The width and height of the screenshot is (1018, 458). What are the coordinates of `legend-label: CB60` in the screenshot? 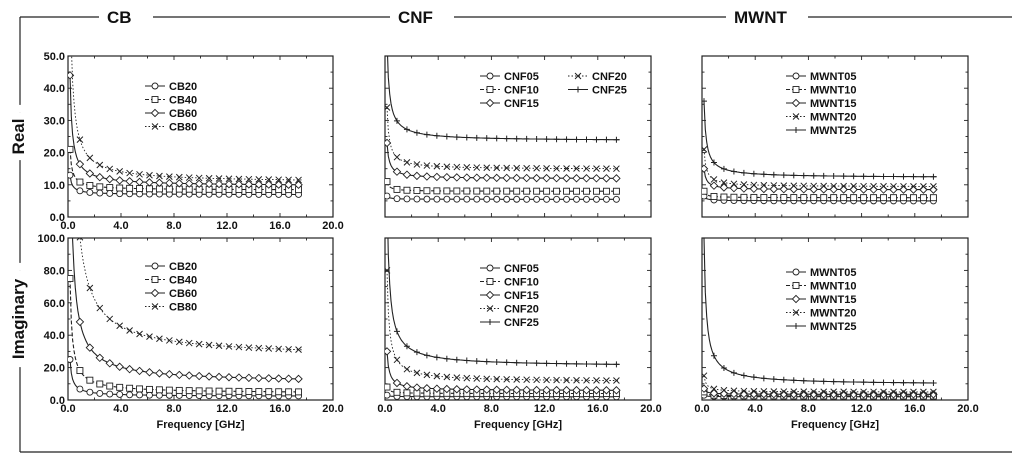 It's located at (183, 294).